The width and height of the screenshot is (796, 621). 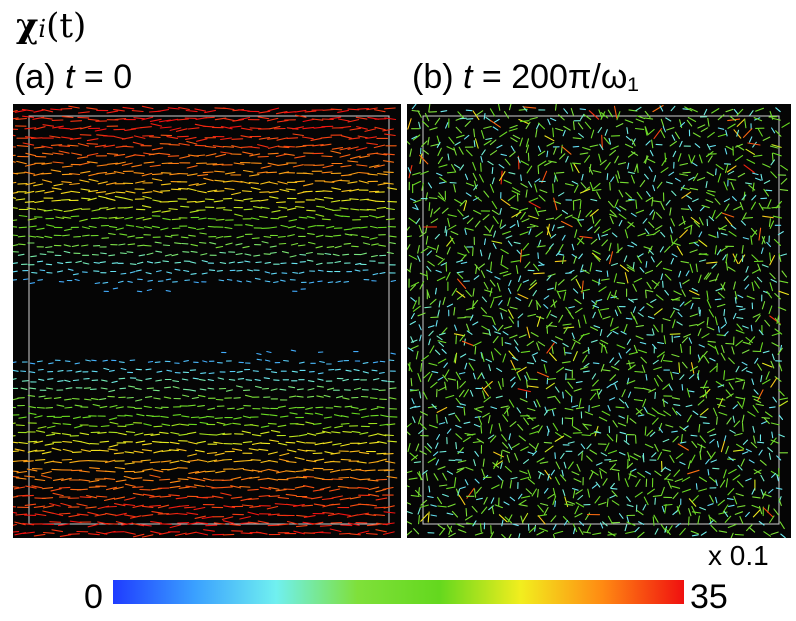 I want to click on panel-a-label: (a) t = 0, so click(x=73, y=77).